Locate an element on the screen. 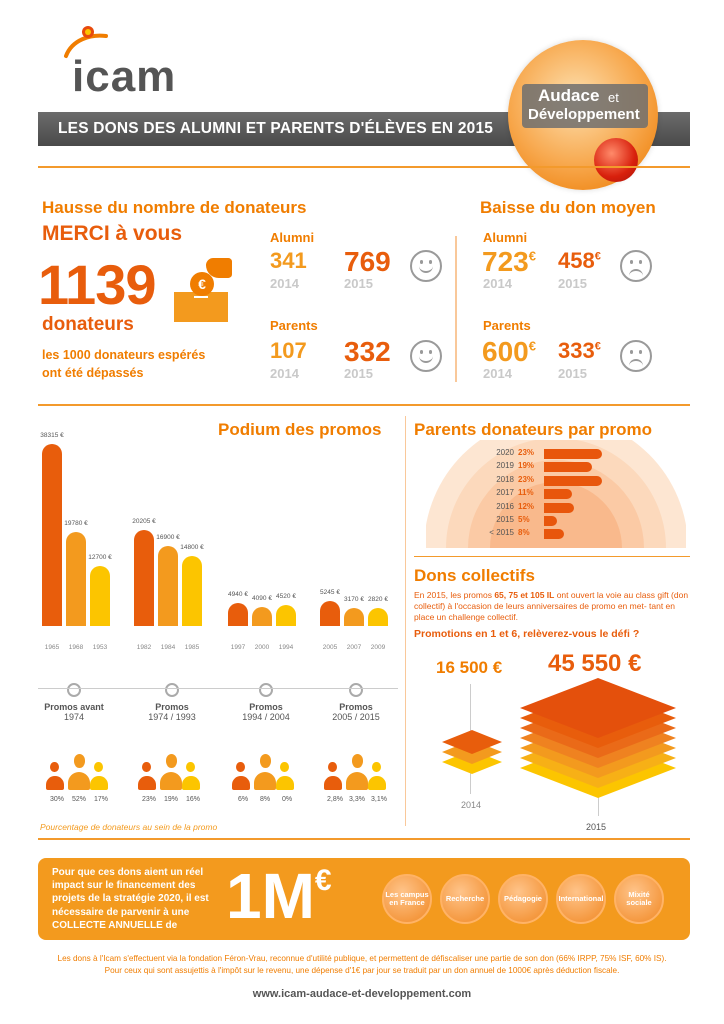  euro-coin-icon: € is located at coordinates (202, 284).